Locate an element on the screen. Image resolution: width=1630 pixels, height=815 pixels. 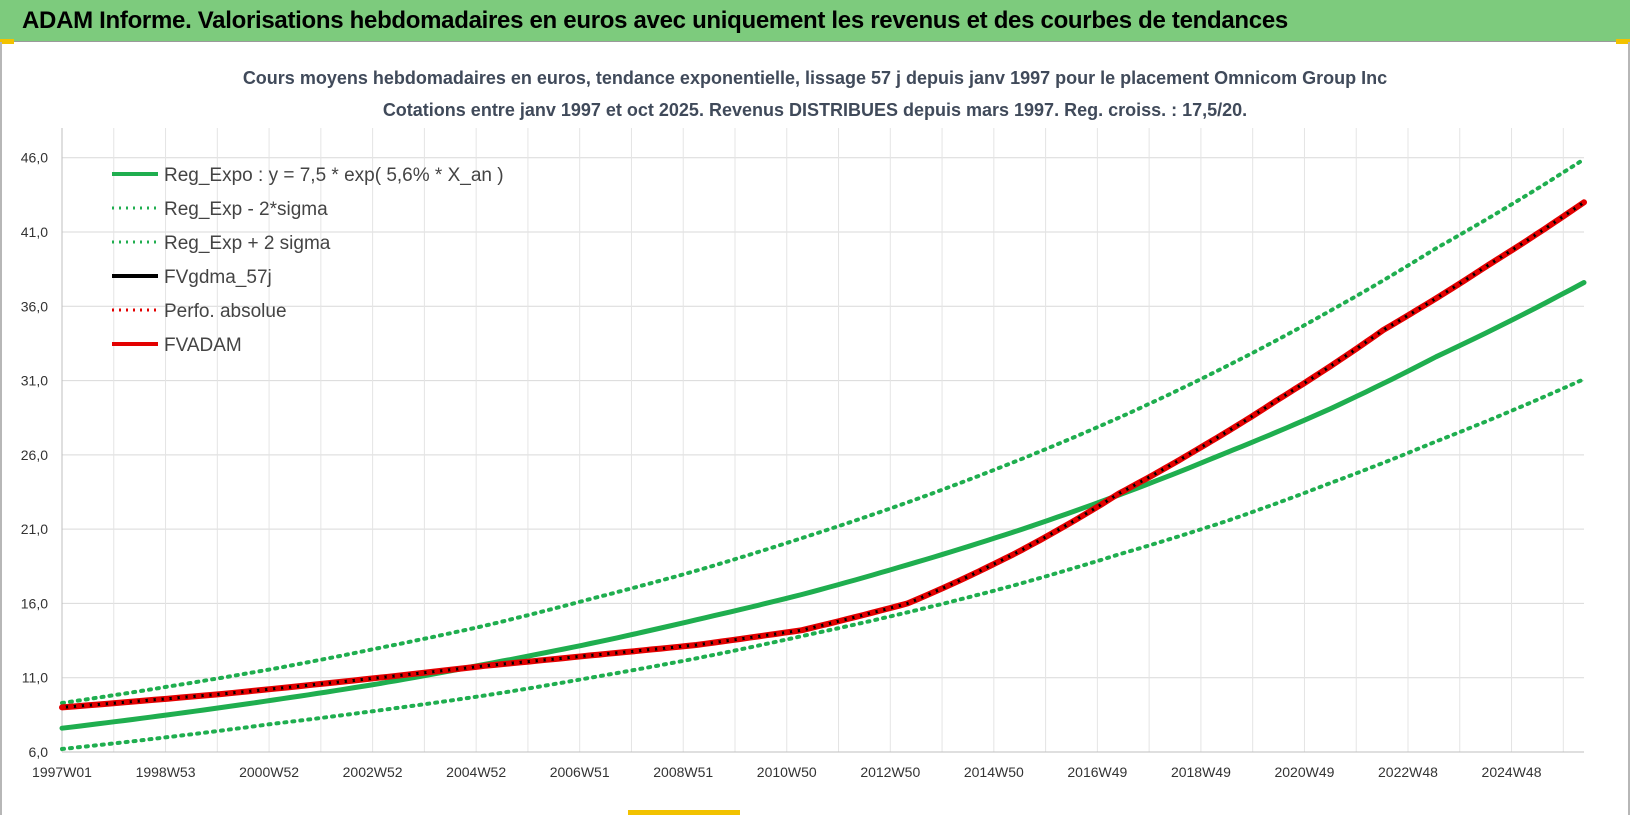
x-tick-label: 2016W49 is located at coordinates (1097, 772).